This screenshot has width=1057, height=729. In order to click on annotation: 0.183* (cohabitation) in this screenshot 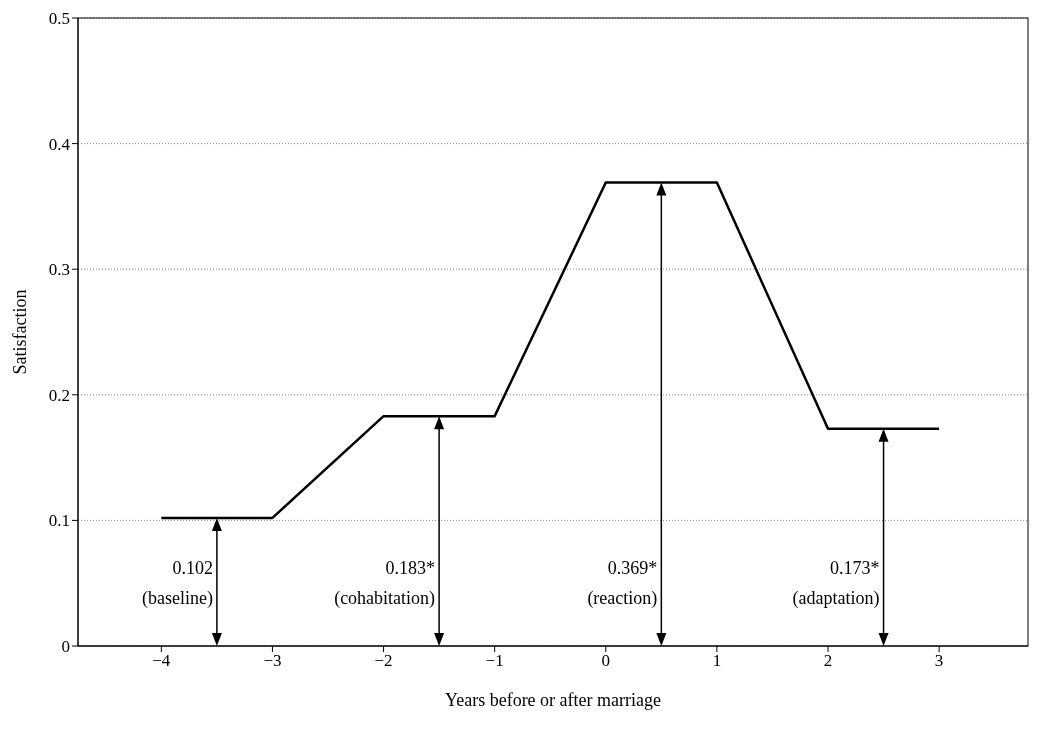, I will do `click(385, 583)`.